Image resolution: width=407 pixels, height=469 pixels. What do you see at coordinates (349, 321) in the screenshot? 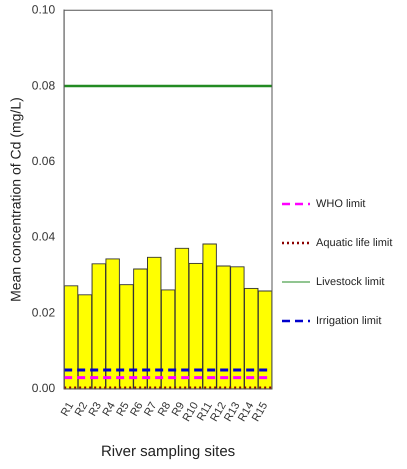
I see `legend-label: Irrigation limit` at bounding box center [349, 321].